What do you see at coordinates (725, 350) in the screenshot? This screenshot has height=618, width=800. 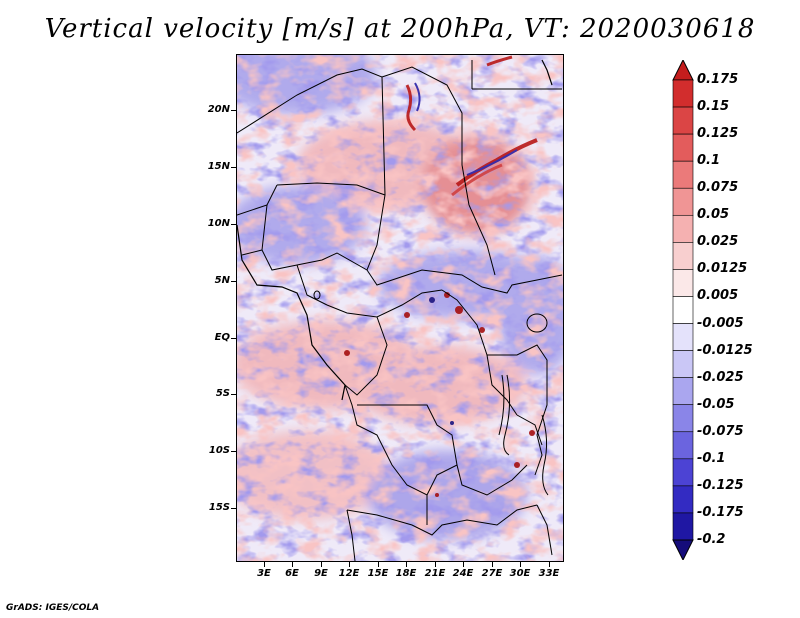 I see `colorbar-label: -0.0125` at bounding box center [725, 350].